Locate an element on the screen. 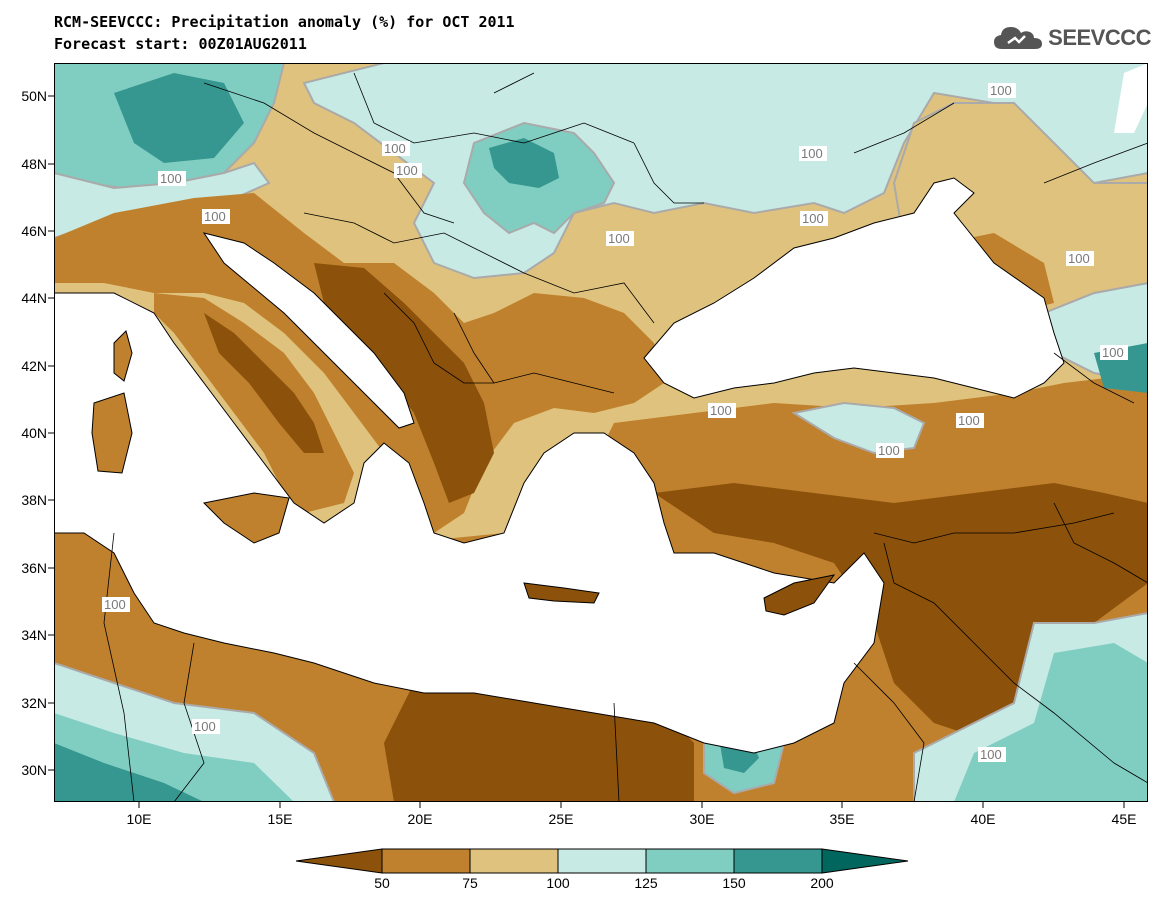  lat-label: 36N is located at coordinates (34, 568).